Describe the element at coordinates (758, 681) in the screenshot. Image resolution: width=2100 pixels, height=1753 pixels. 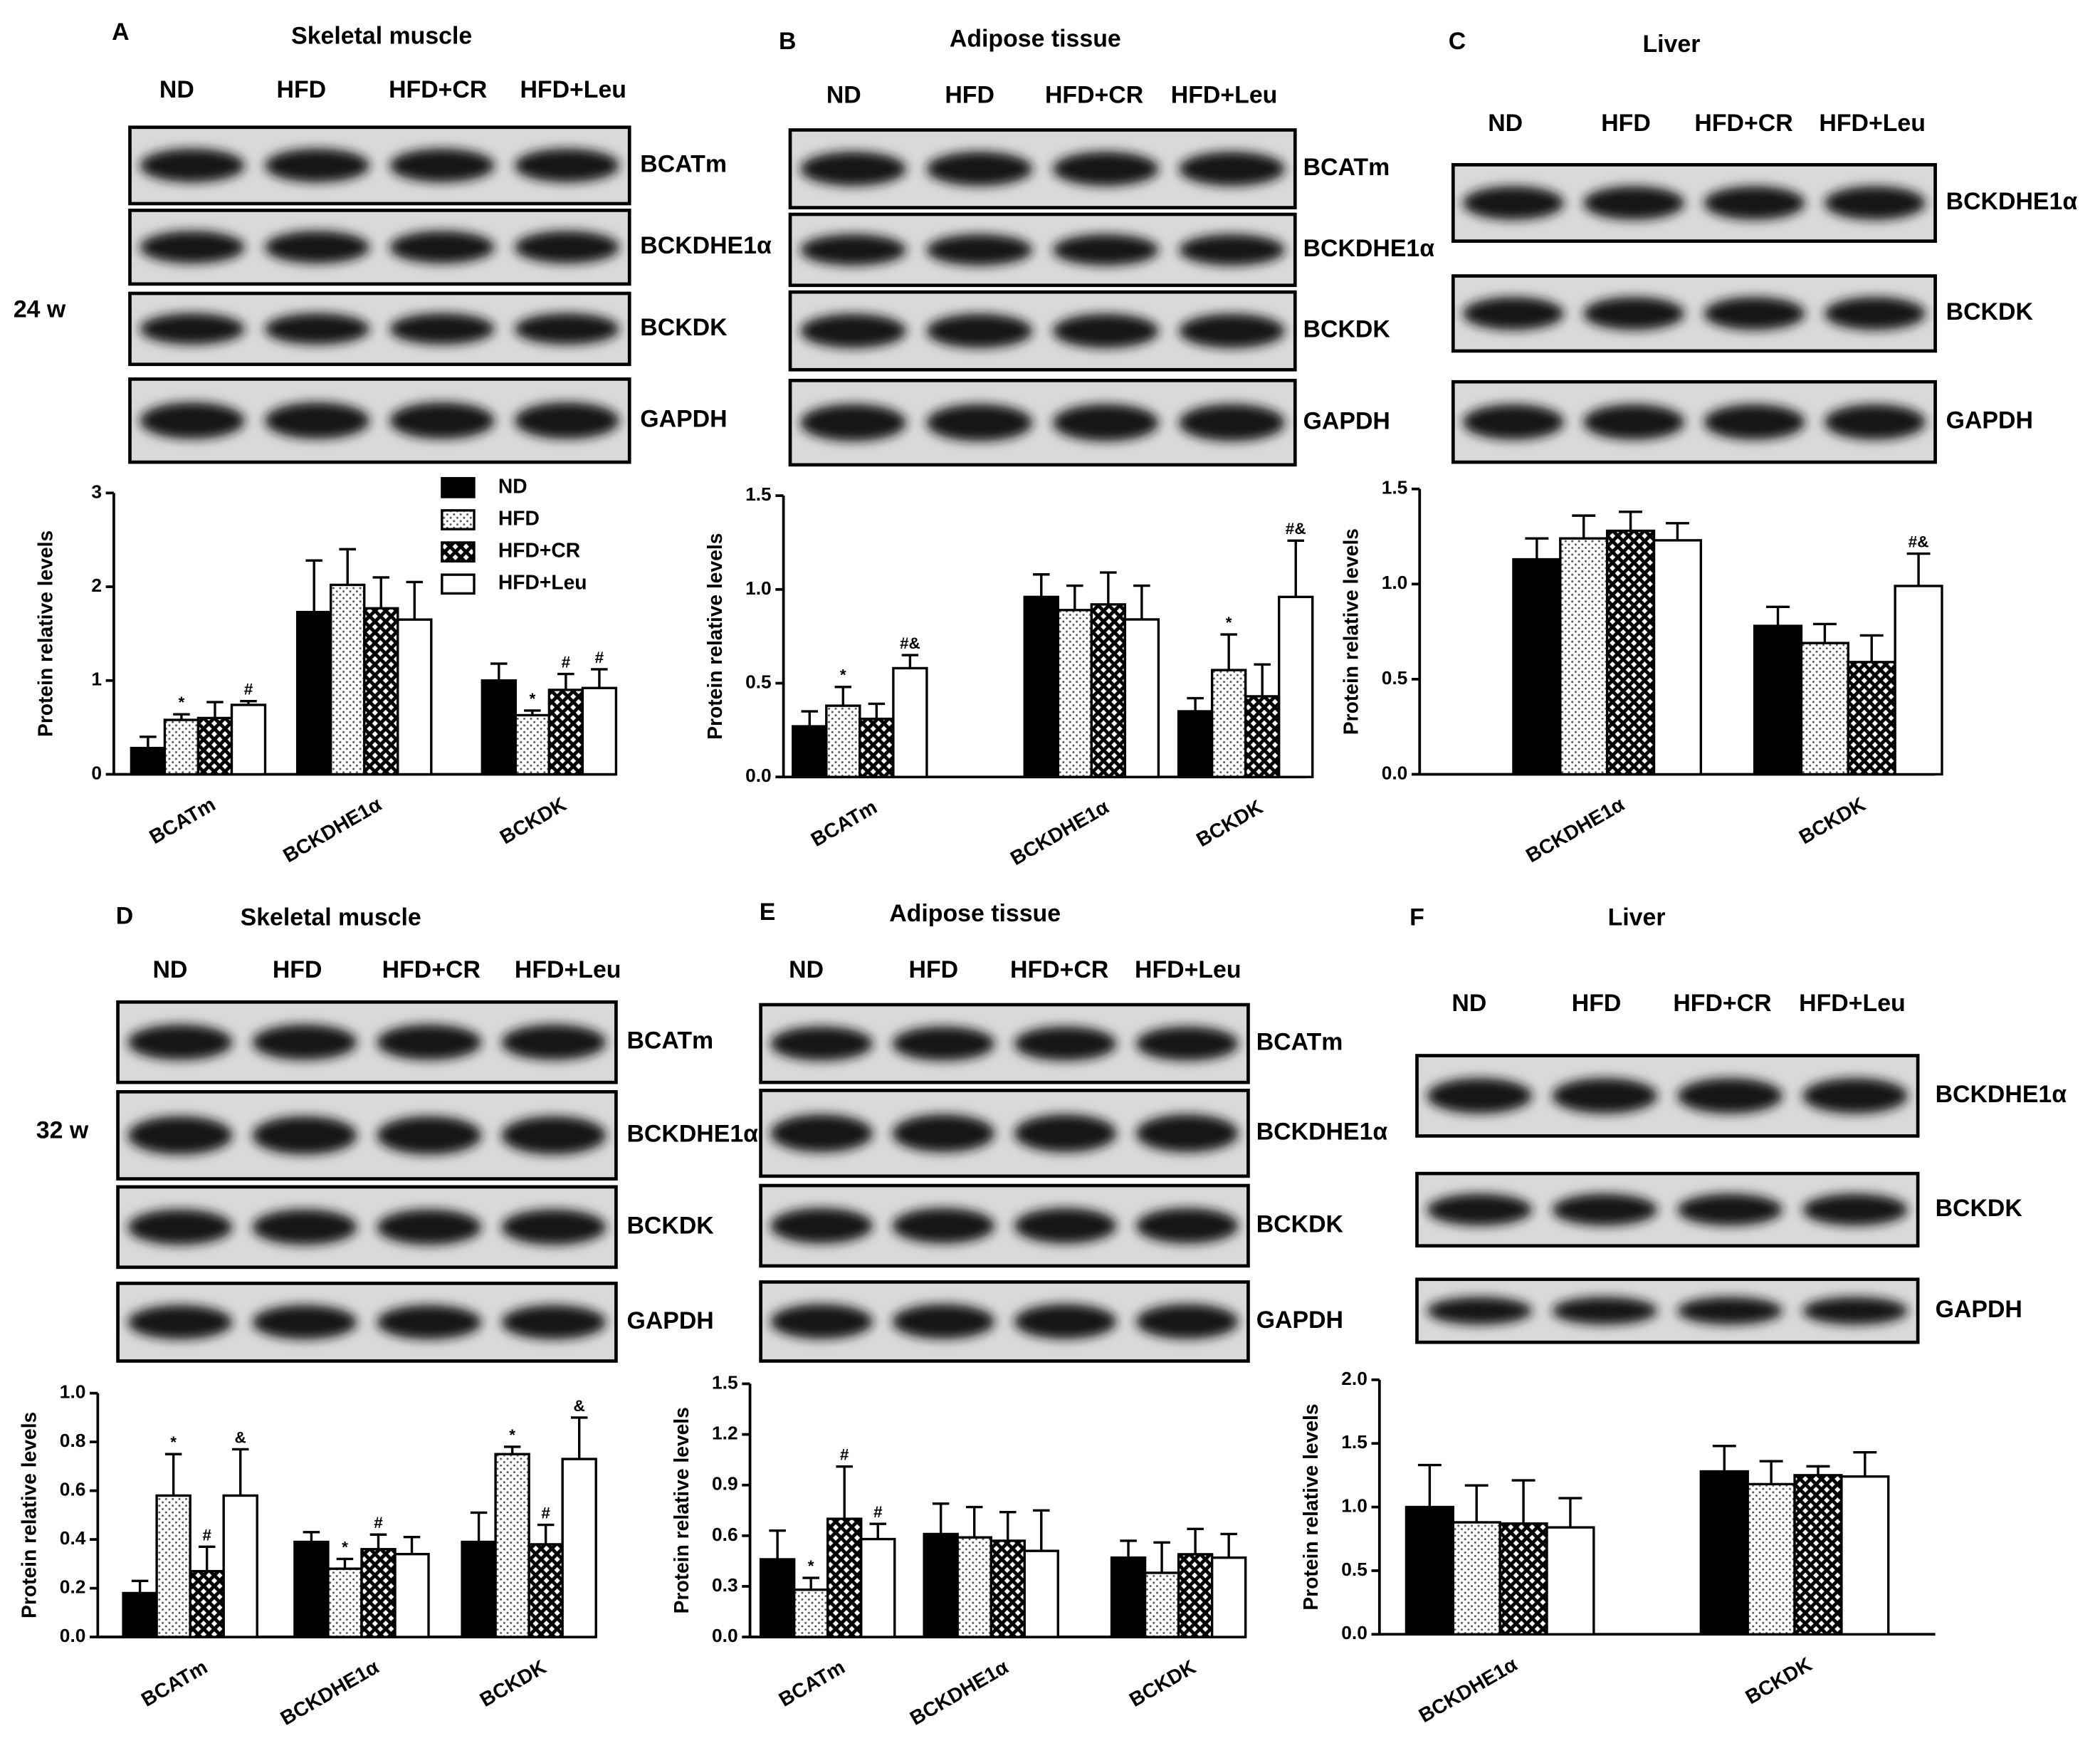
I see `y-tick-label: 0.5` at that location.